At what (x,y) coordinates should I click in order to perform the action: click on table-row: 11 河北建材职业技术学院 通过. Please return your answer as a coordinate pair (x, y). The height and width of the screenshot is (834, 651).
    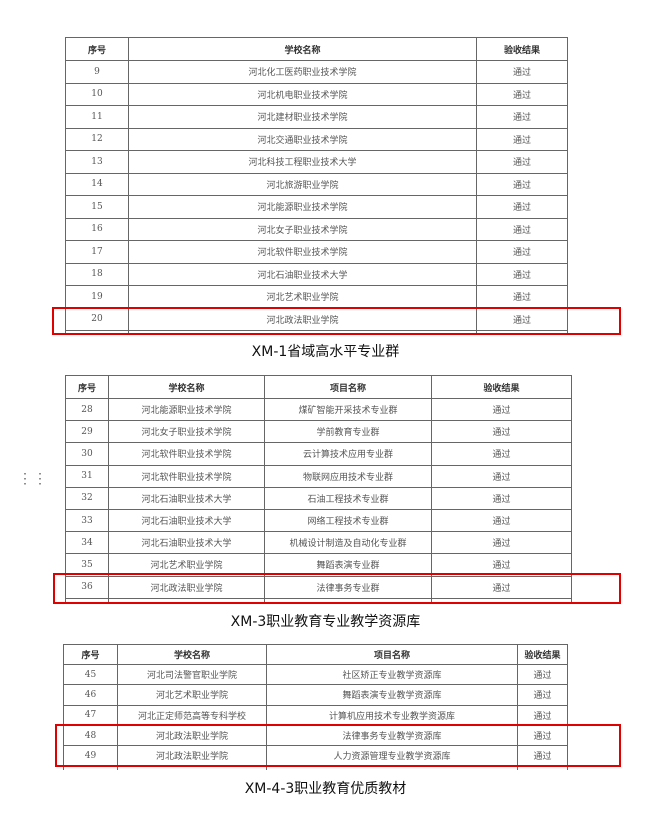
    Looking at the image, I should click on (316, 117).